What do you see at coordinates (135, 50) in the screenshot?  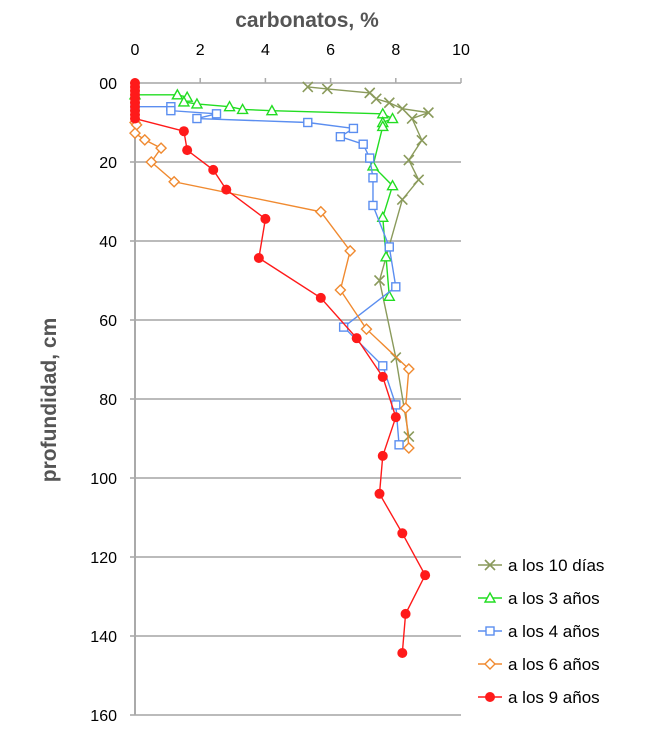 I see `x-tick-label: 0` at bounding box center [135, 50].